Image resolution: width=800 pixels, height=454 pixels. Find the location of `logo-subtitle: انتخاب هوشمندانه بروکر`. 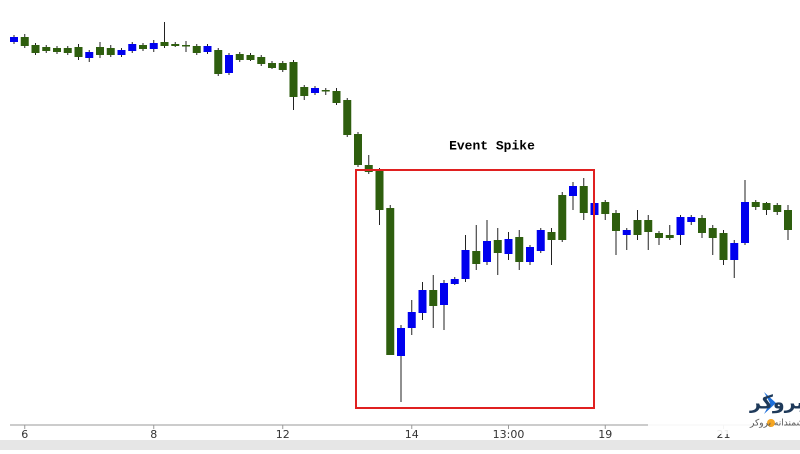

logo-subtitle: انتخاب هوشمندانه بروکر is located at coordinates (774, 424).